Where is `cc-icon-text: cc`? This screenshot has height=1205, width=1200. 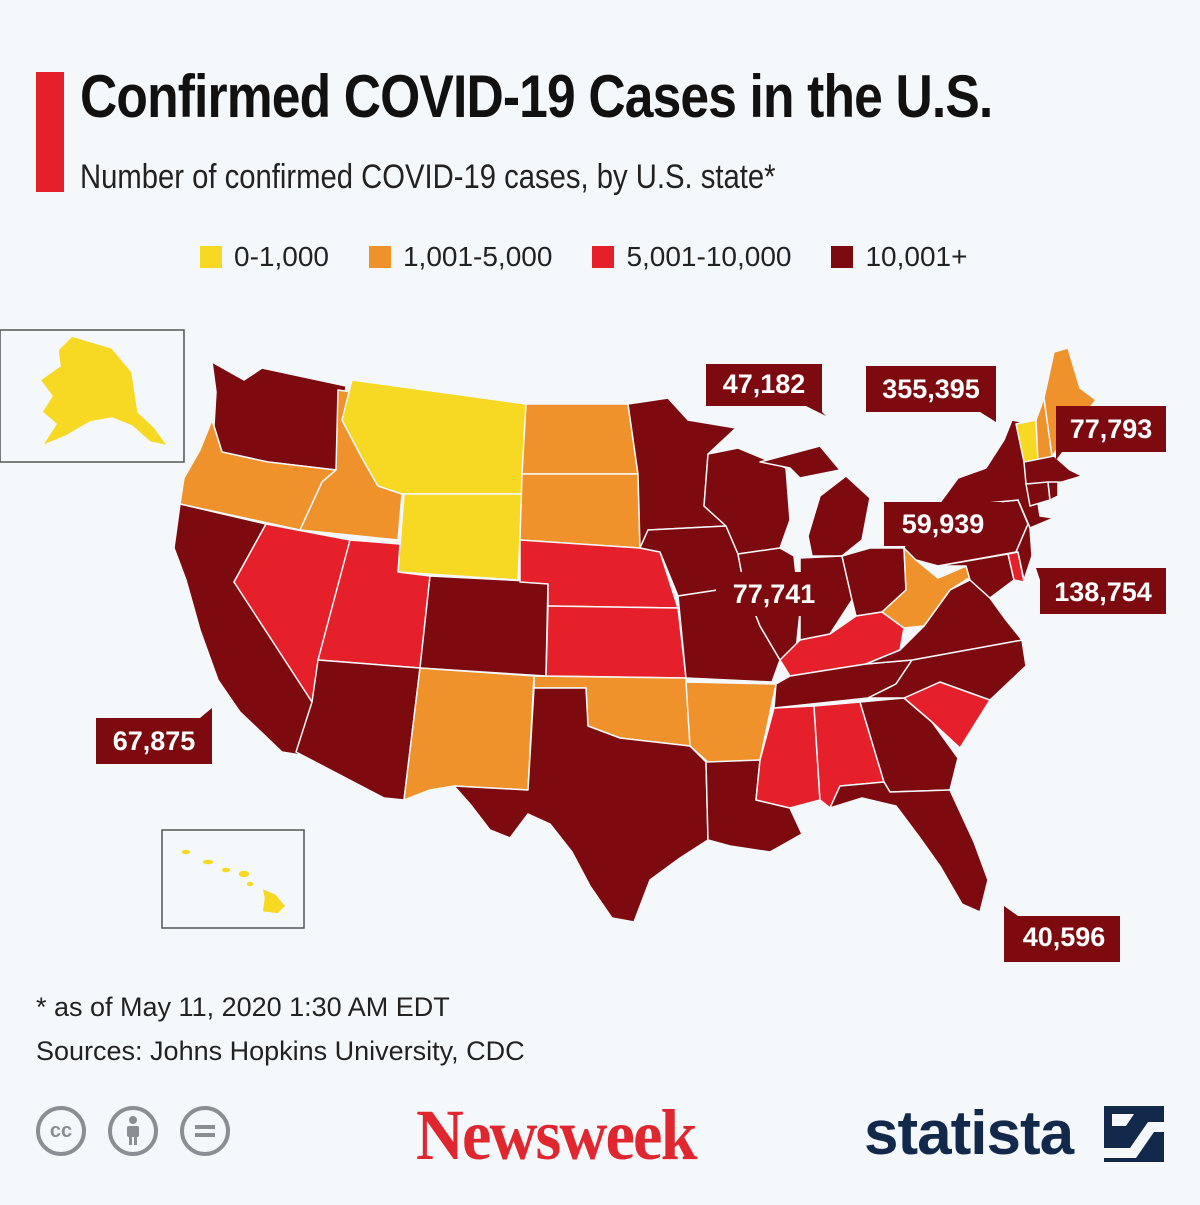
cc-icon-text: cc is located at coordinates (61, 1130).